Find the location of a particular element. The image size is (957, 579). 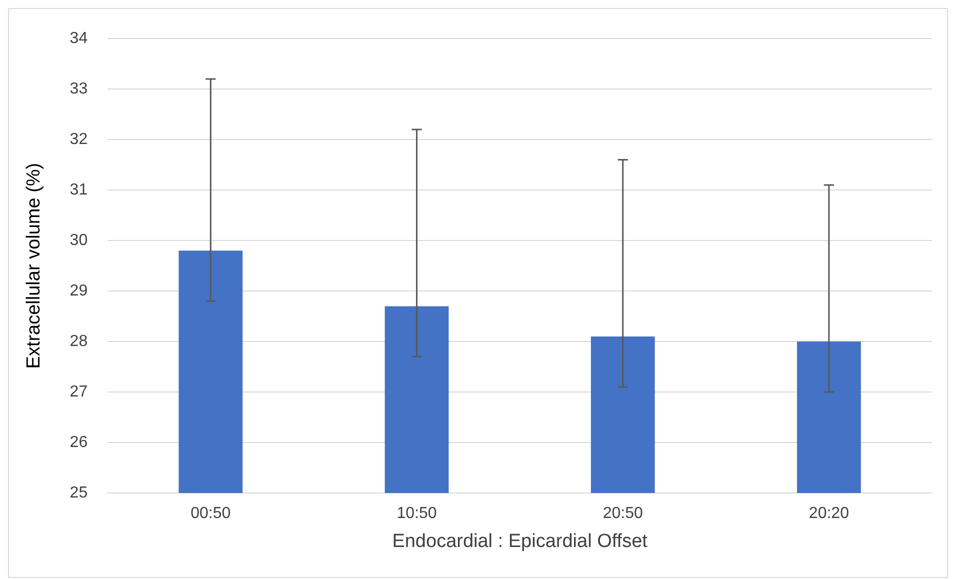

y-tick-label: 26 is located at coordinates (79, 442).